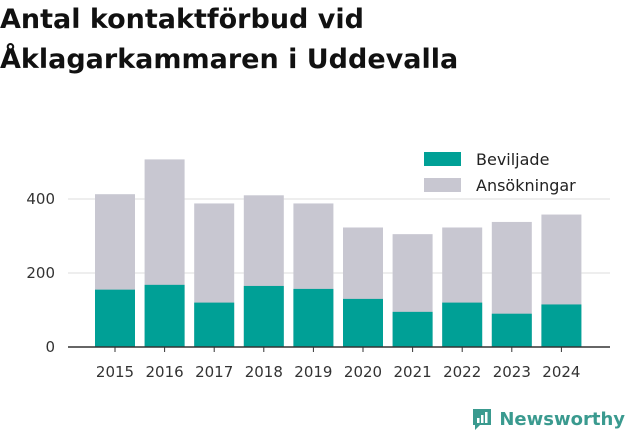 The height and width of the screenshot is (439, 631). What do you see at coordinates (264, 372) in the screenshot?
I see `x-tick-label: 2018` at bounding box center [264, 372].